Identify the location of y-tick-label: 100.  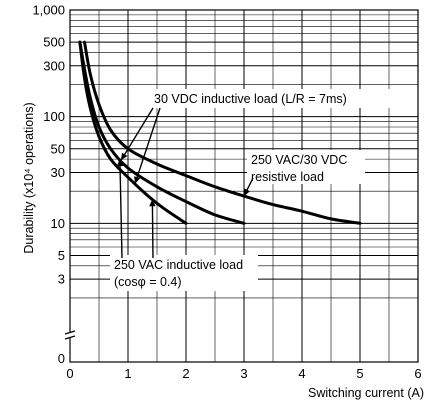
(54, 116).